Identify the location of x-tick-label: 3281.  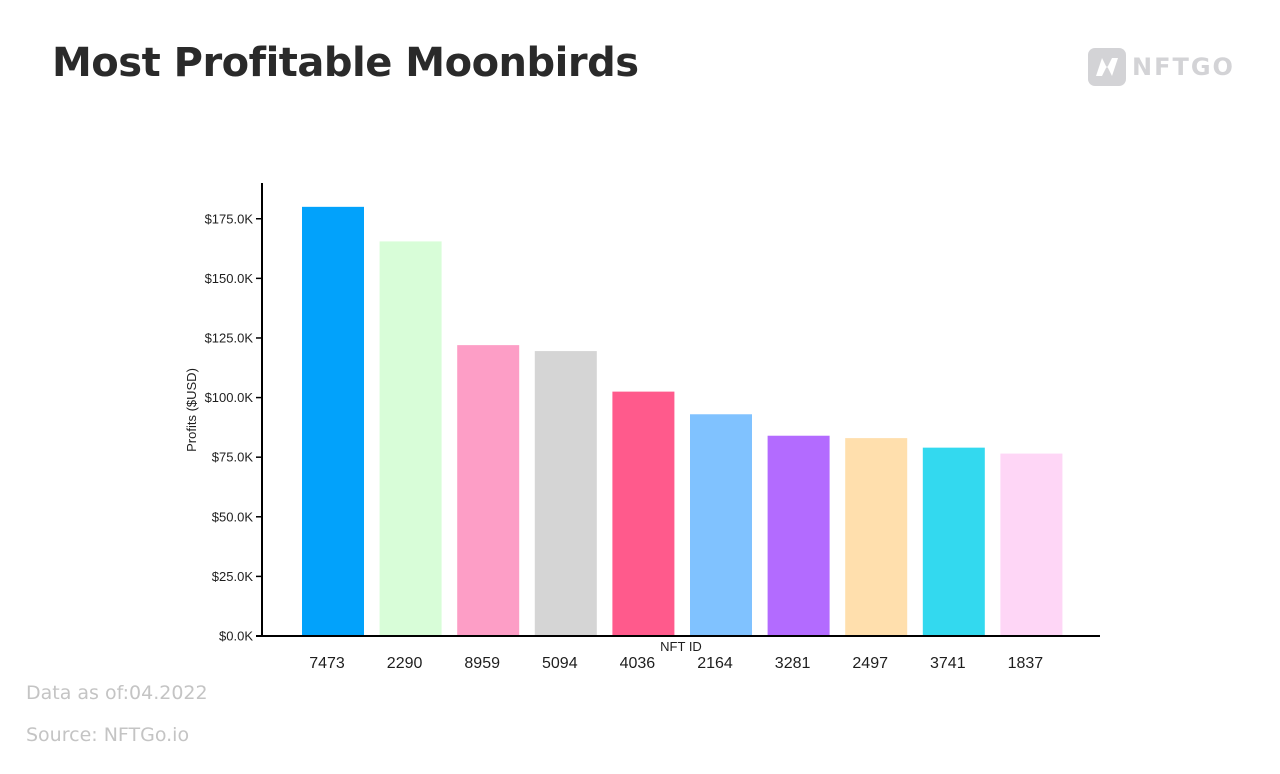
(793, 663).